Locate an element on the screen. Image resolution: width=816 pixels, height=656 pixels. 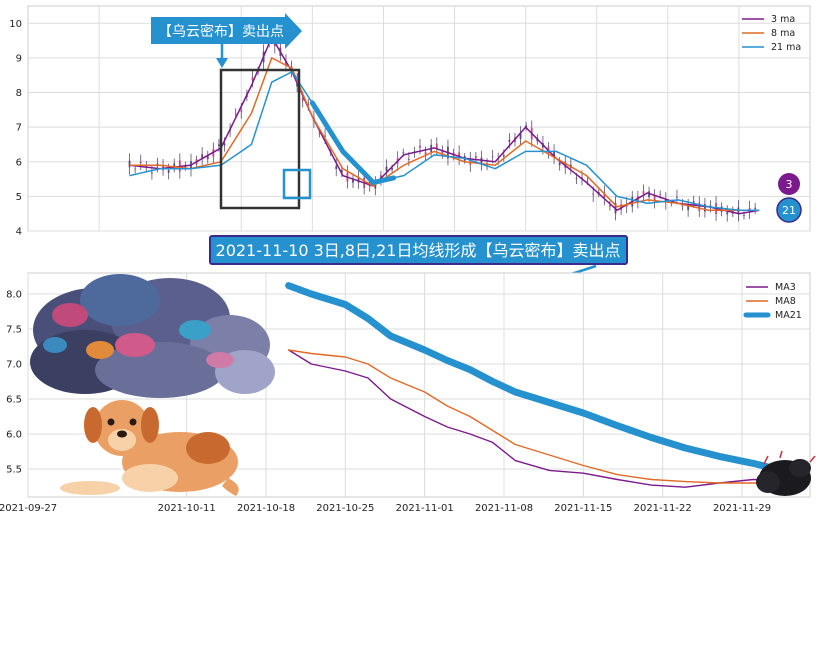
sell-signal-banner: 2021-11-10 3日,8日,21日均线形成【乌云密布】卖出点 is located at coordinates (418, 259).